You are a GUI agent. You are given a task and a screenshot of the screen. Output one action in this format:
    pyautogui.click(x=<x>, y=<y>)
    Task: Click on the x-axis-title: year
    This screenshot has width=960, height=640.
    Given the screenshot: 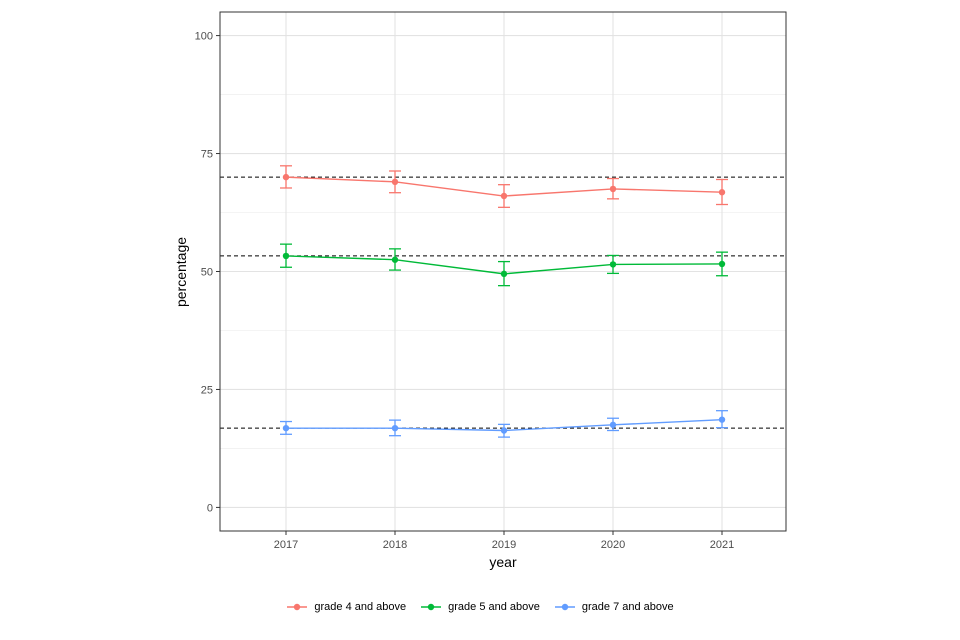 What is the action you would take?
    pyautogui.click(x=503, y=562)
    